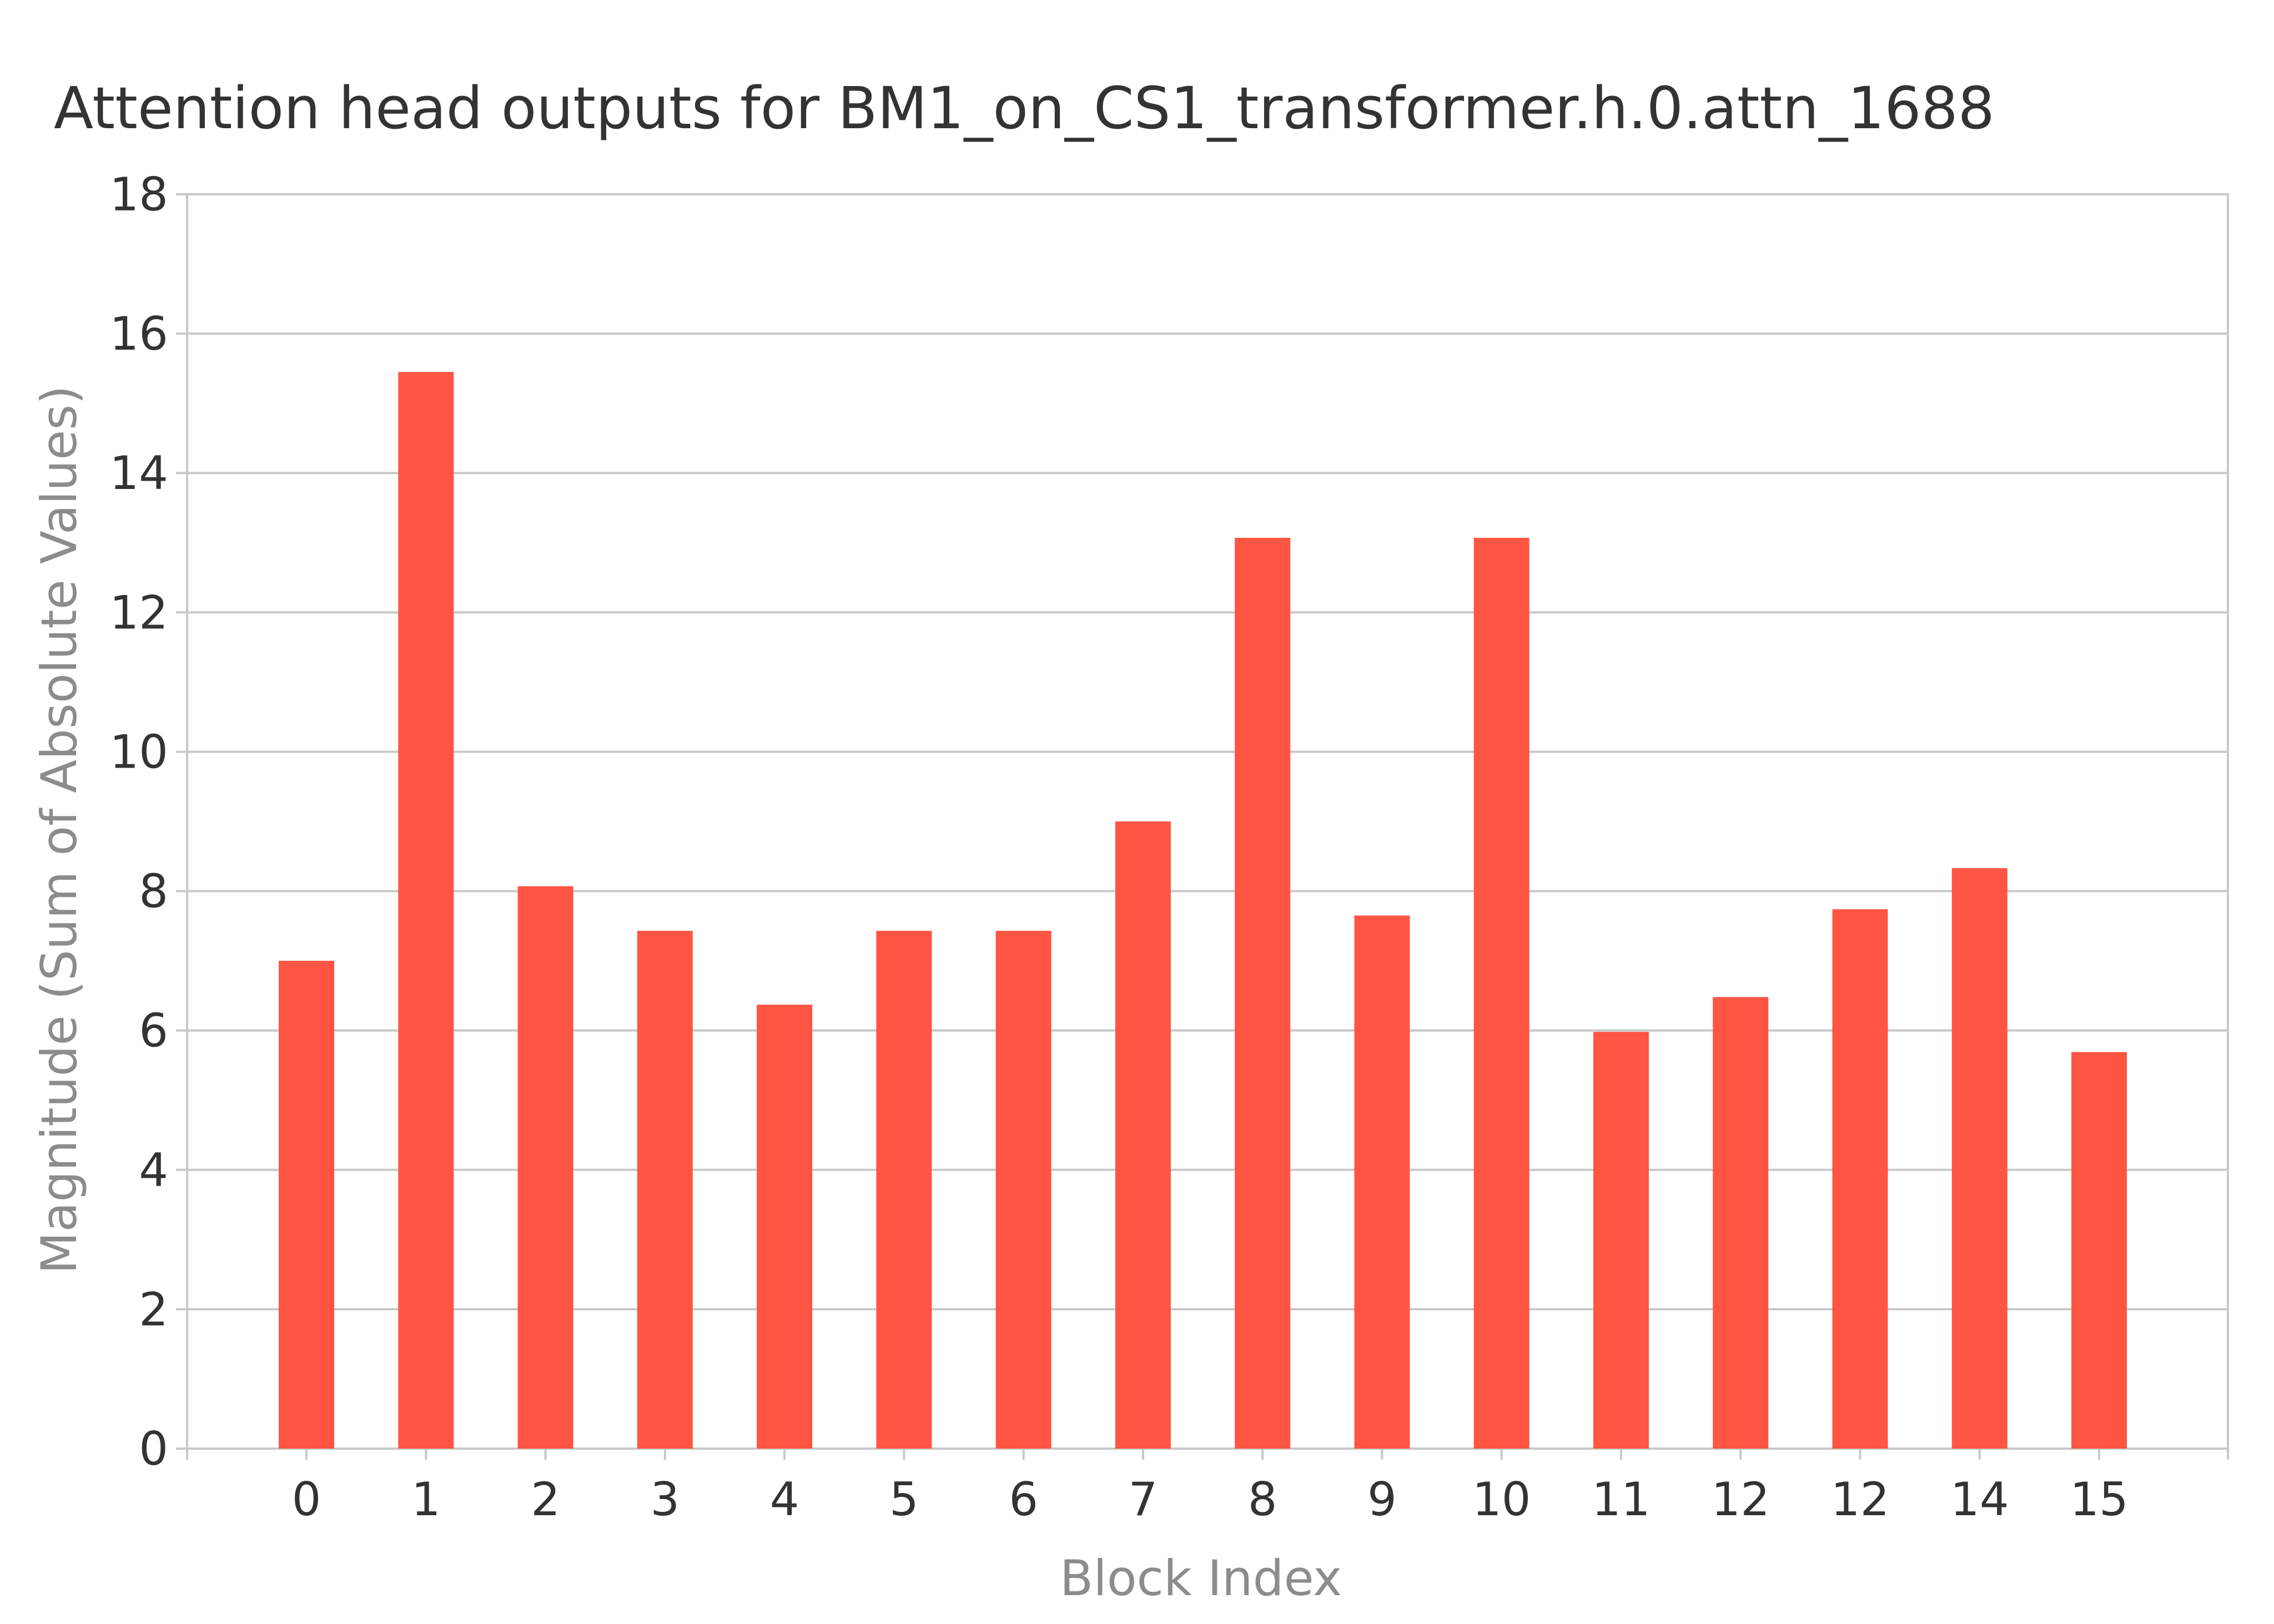 The width and height of the screenshot is (2274, 1624). Describe the element at coordinates (545, 1499) in the screenshot. I see `x-tick-label: 2` at that location.